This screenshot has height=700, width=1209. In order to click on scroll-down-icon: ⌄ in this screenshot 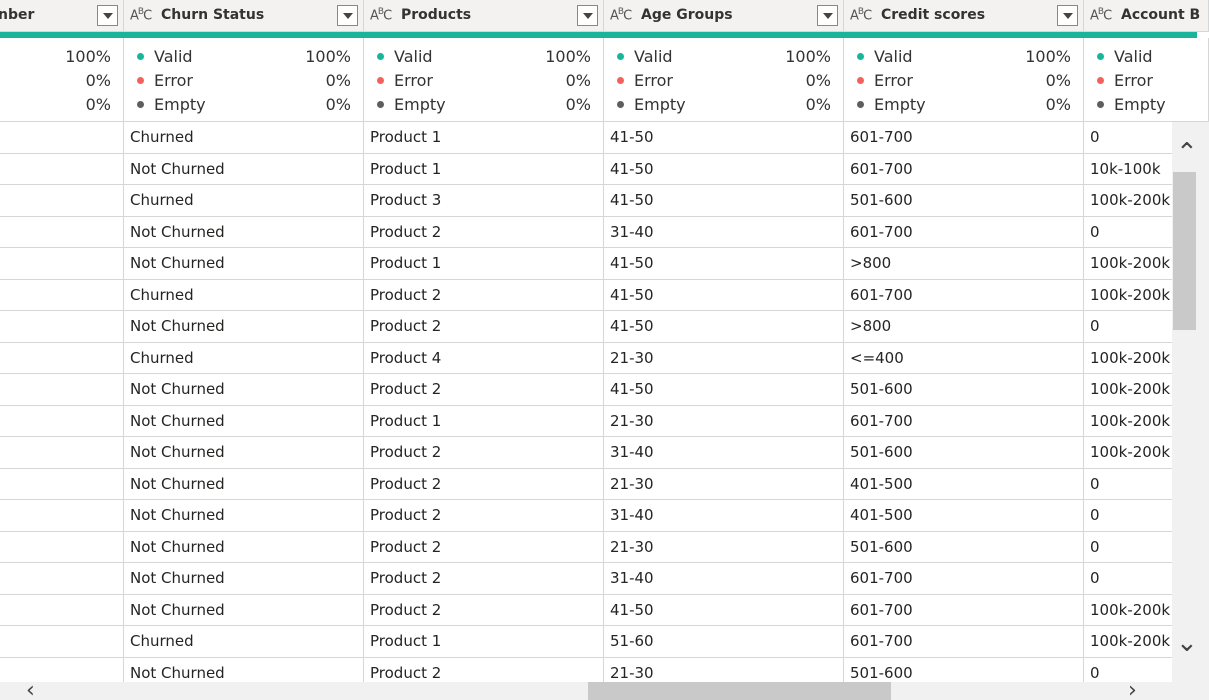, I will do `click(1187, 643)`.